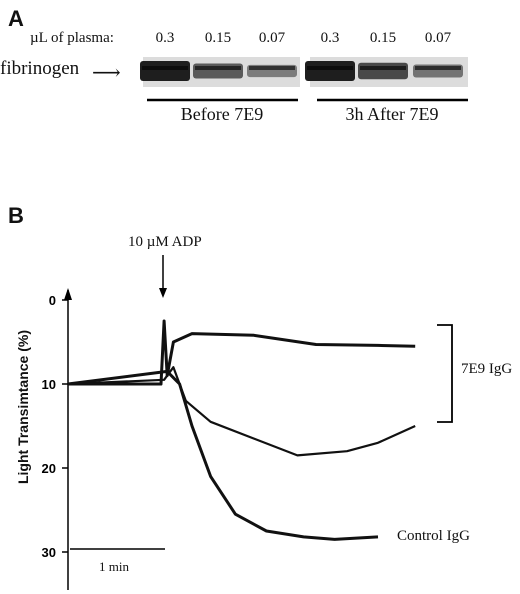 The image size is (520, 594). What do you see at coordinates (392, 114) in the screenshot?
I see `group-label: 3h After 7E9` at bounding box center [392, 114].